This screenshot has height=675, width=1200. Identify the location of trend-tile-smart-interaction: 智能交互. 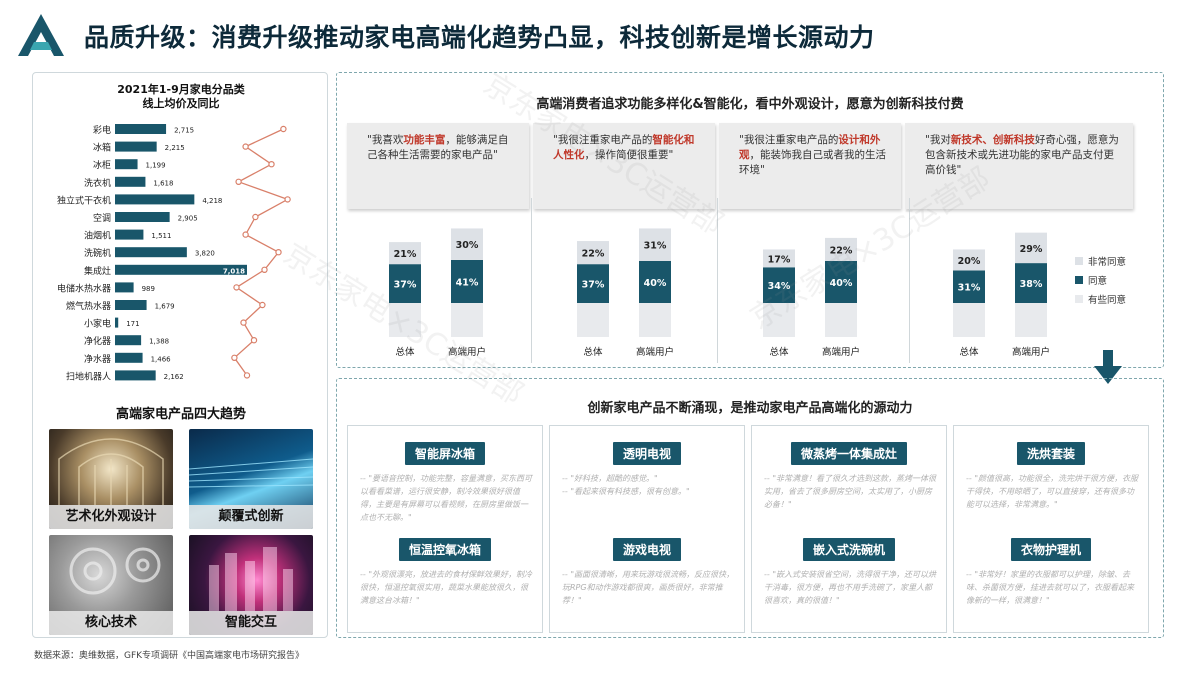
(251, 585).